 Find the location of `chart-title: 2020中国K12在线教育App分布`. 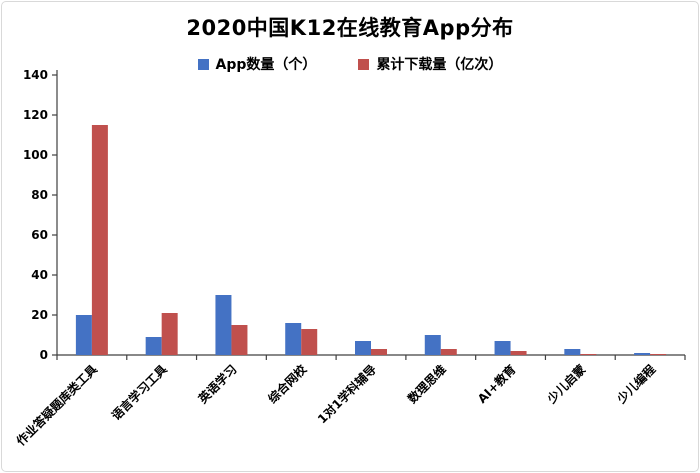

chart-title: 2020中国K12在线教育App分布 is located at coordinates (350, 28).